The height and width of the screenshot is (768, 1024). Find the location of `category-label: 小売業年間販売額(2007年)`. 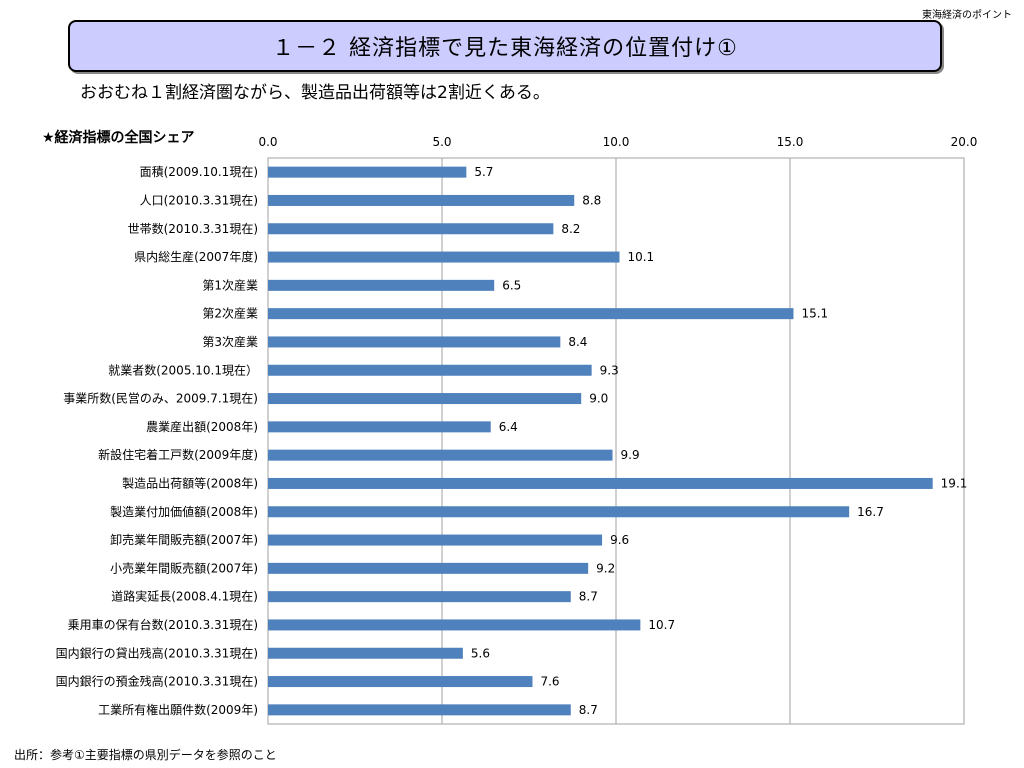

category-label: 小売業年間販売額(2007年) is located at coordinates (184, 567).